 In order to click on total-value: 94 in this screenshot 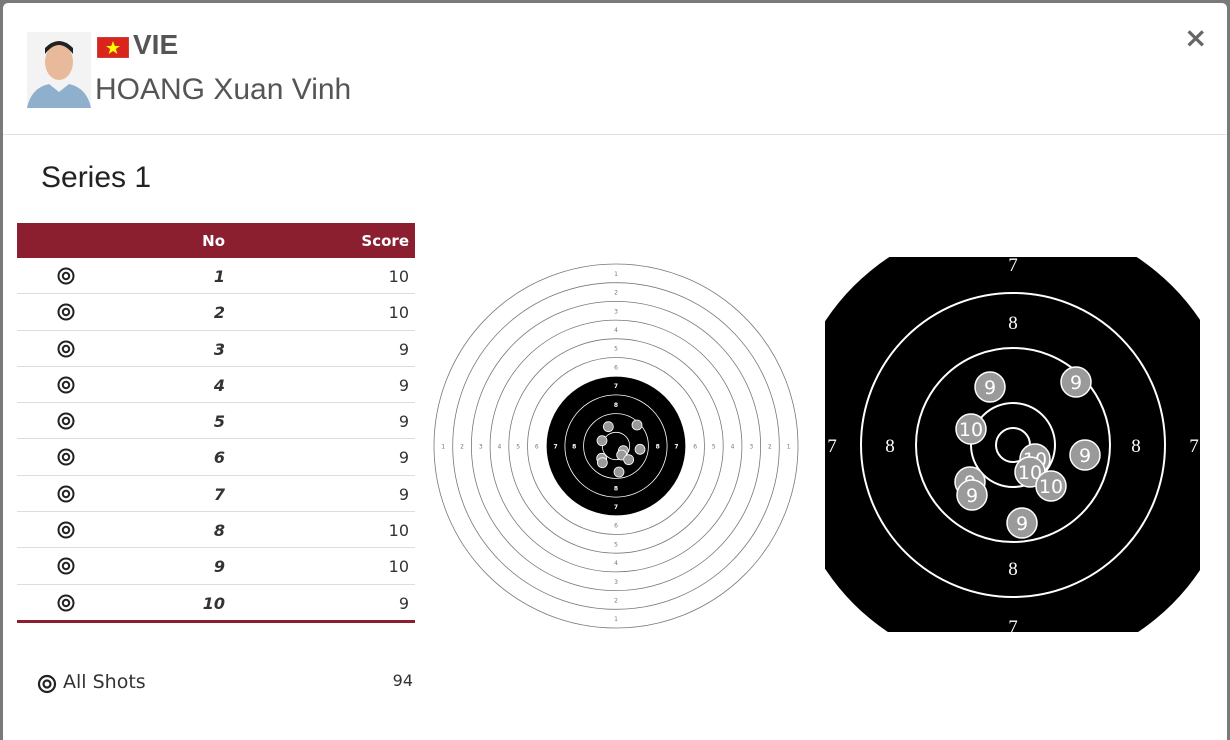, I will do `click(402, 680)`.